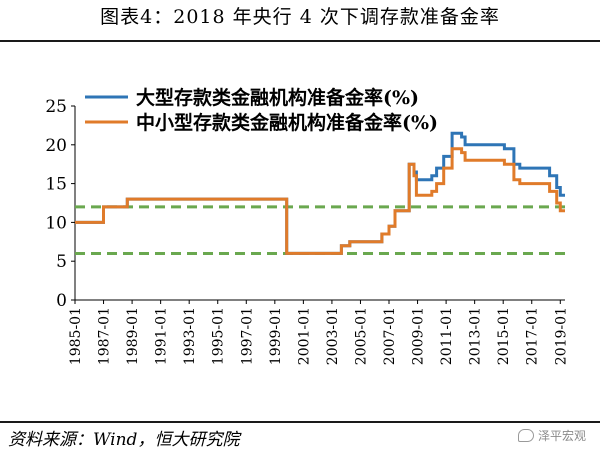  Describe the element at coordinates (525, 435) in the screenshot. I see `wechat-icon` at that location.